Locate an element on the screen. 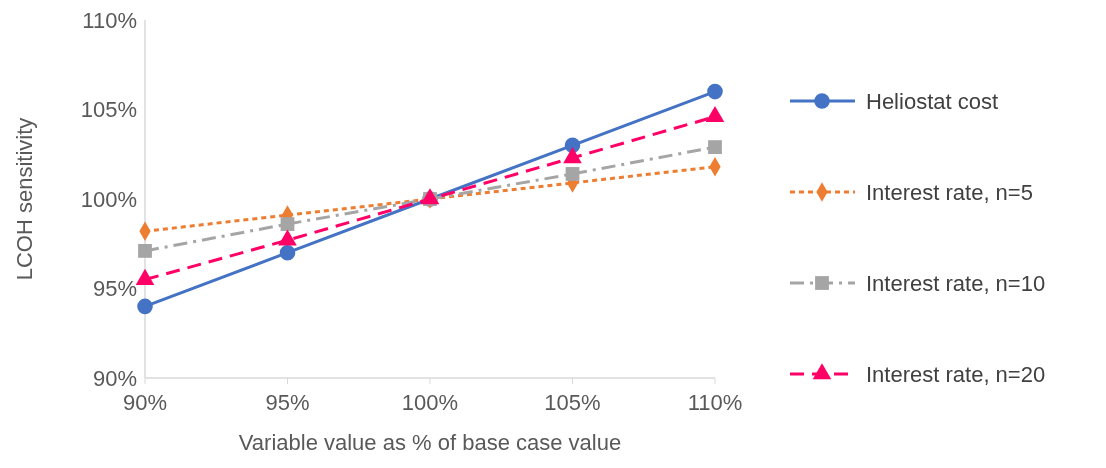  y-tick-label: 105% is located at coordinates (108, 110).